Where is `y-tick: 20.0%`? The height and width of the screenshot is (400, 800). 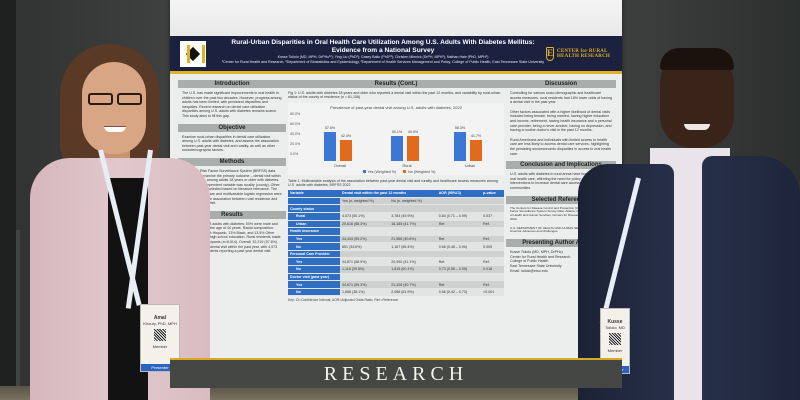
y-tick: 20.0% is located at coordinates (295, 143).